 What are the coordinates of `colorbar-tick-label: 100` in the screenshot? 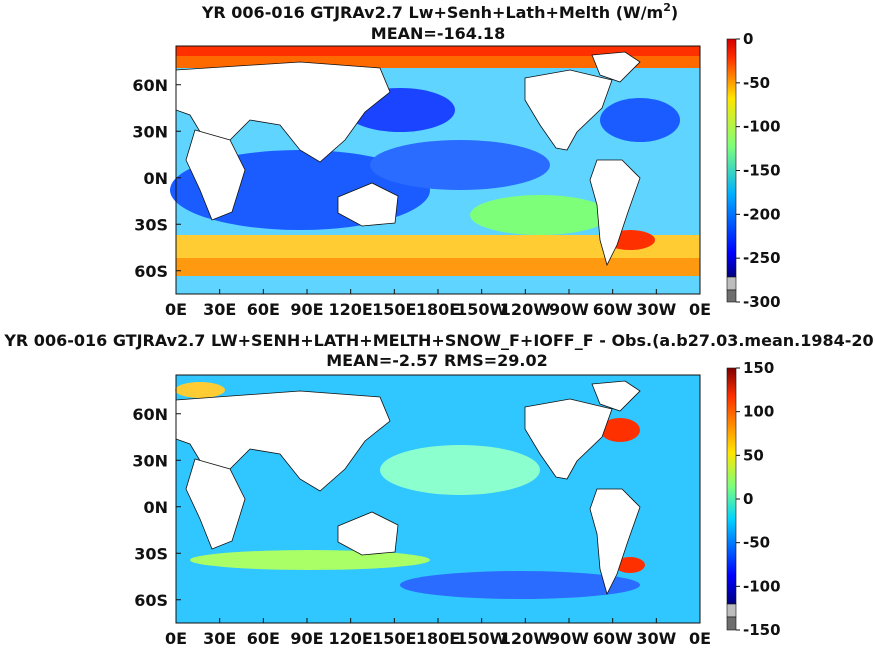 It's located at (758, 412).